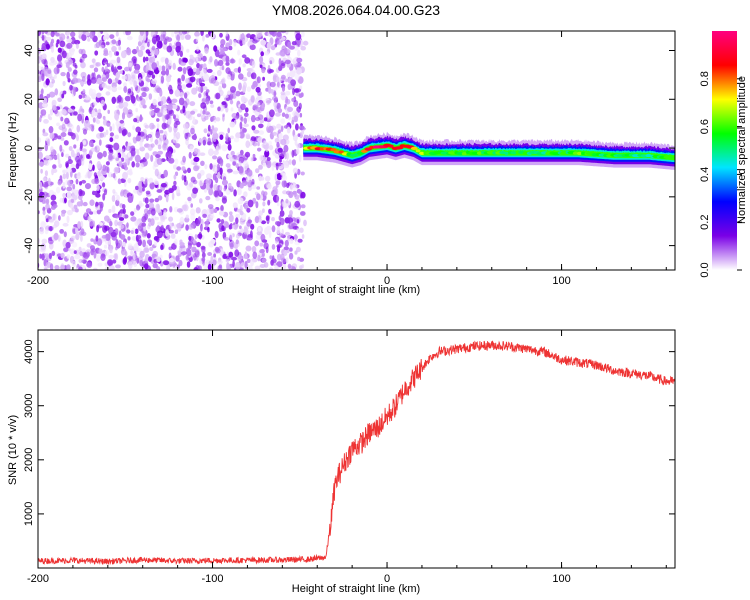 The image size is (750, 600). Describe the element at coordinates (506, 153) in the screenshot. I see `signal-peak` at that location.